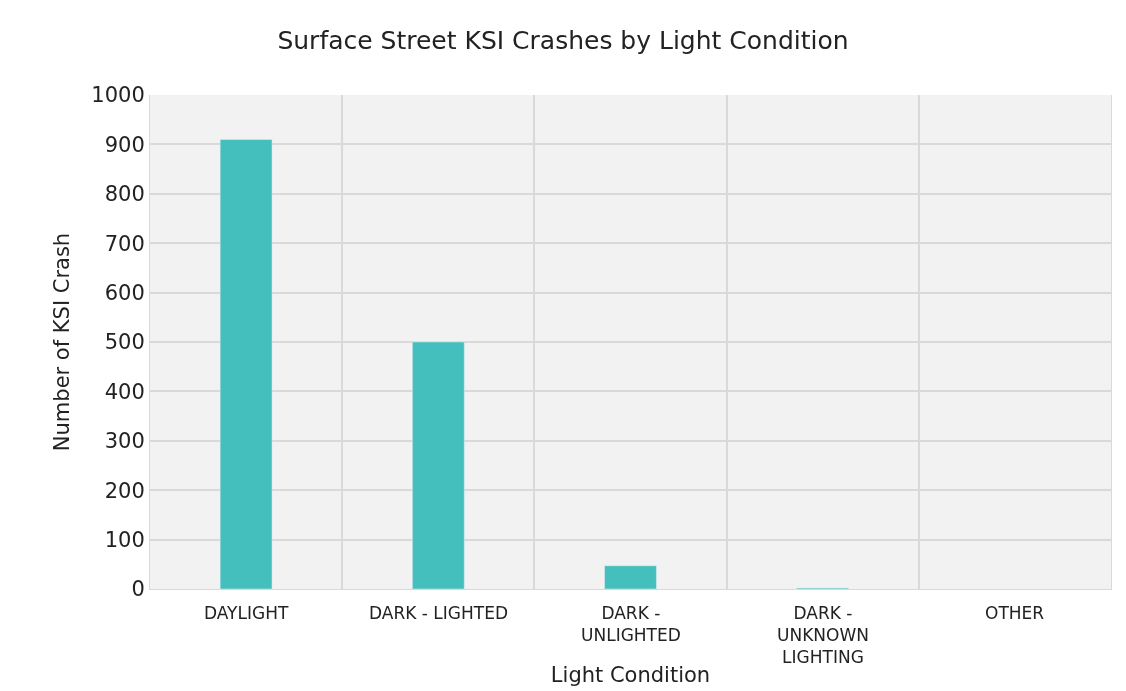  Describe the element at coordinates (631, 624) in the screenshot. I see `x-tick-label: DARK - UNLIGHTED` at that location.